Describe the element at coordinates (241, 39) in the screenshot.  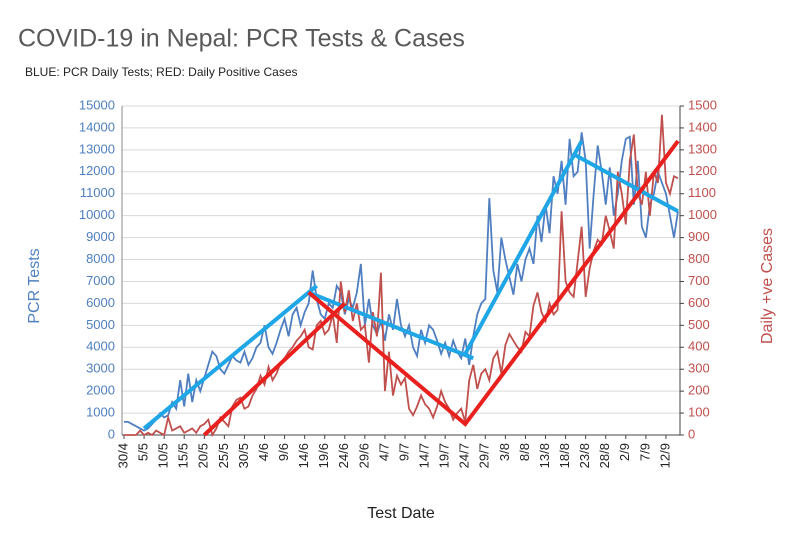
I see `chart-title: COVID-19 in Nepal: PCR Tests & Cases` at that location.